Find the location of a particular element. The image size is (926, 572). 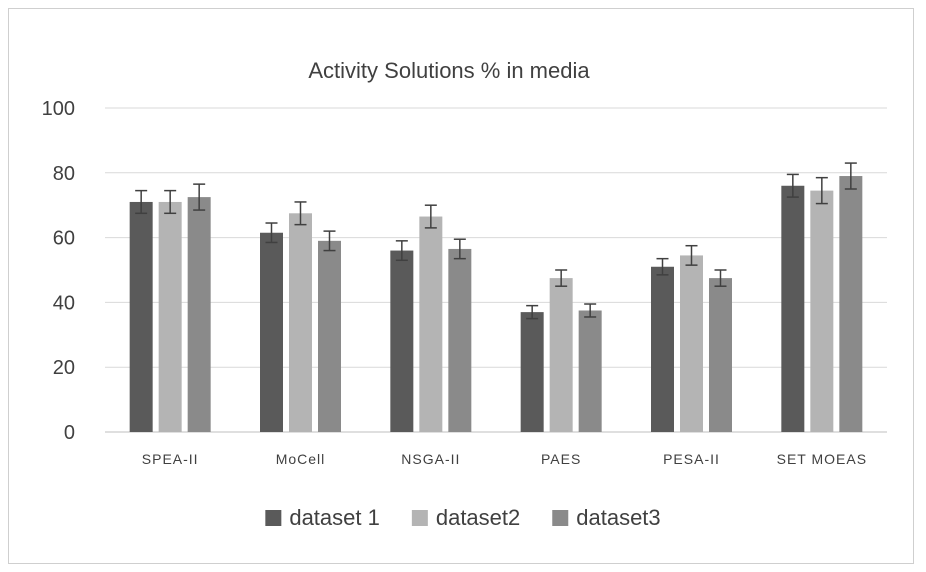

x-tick-label: PESA-II is located at coordinates (691, 459).